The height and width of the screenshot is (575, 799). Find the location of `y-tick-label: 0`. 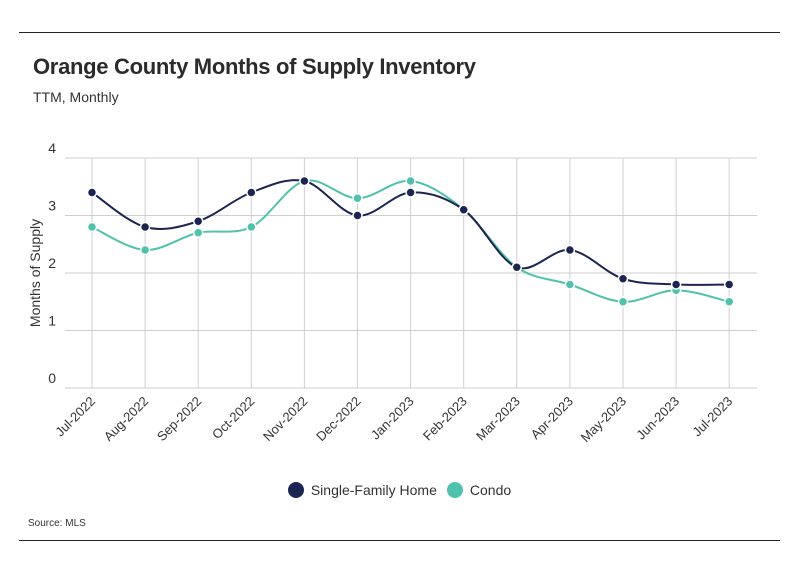

y-tick-label: 0 is located at coordinates (52, 378).